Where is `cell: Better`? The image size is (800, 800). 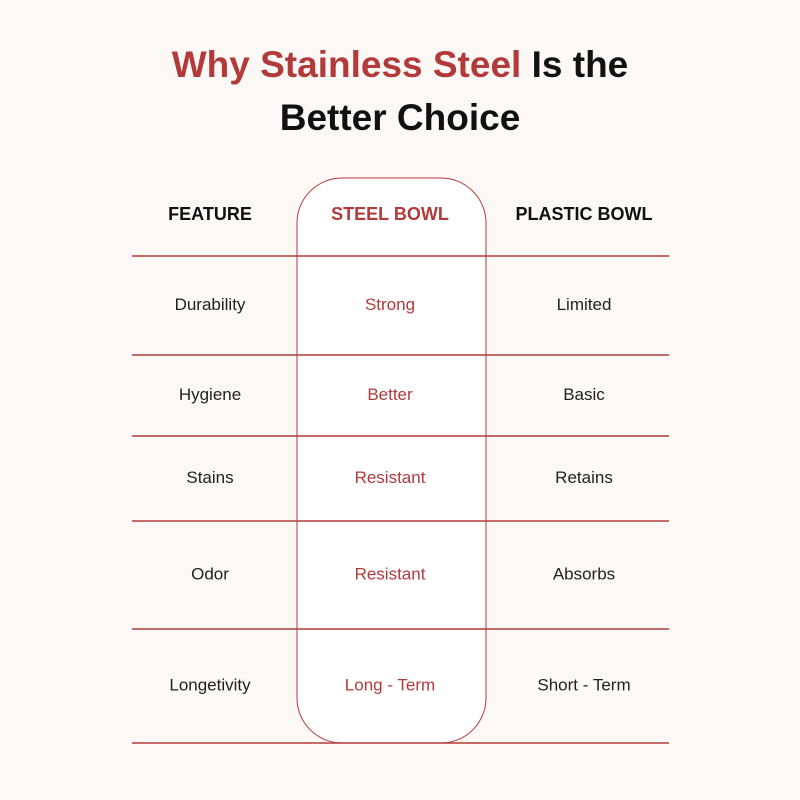 cell: Better is located at coordinates (390, 394).